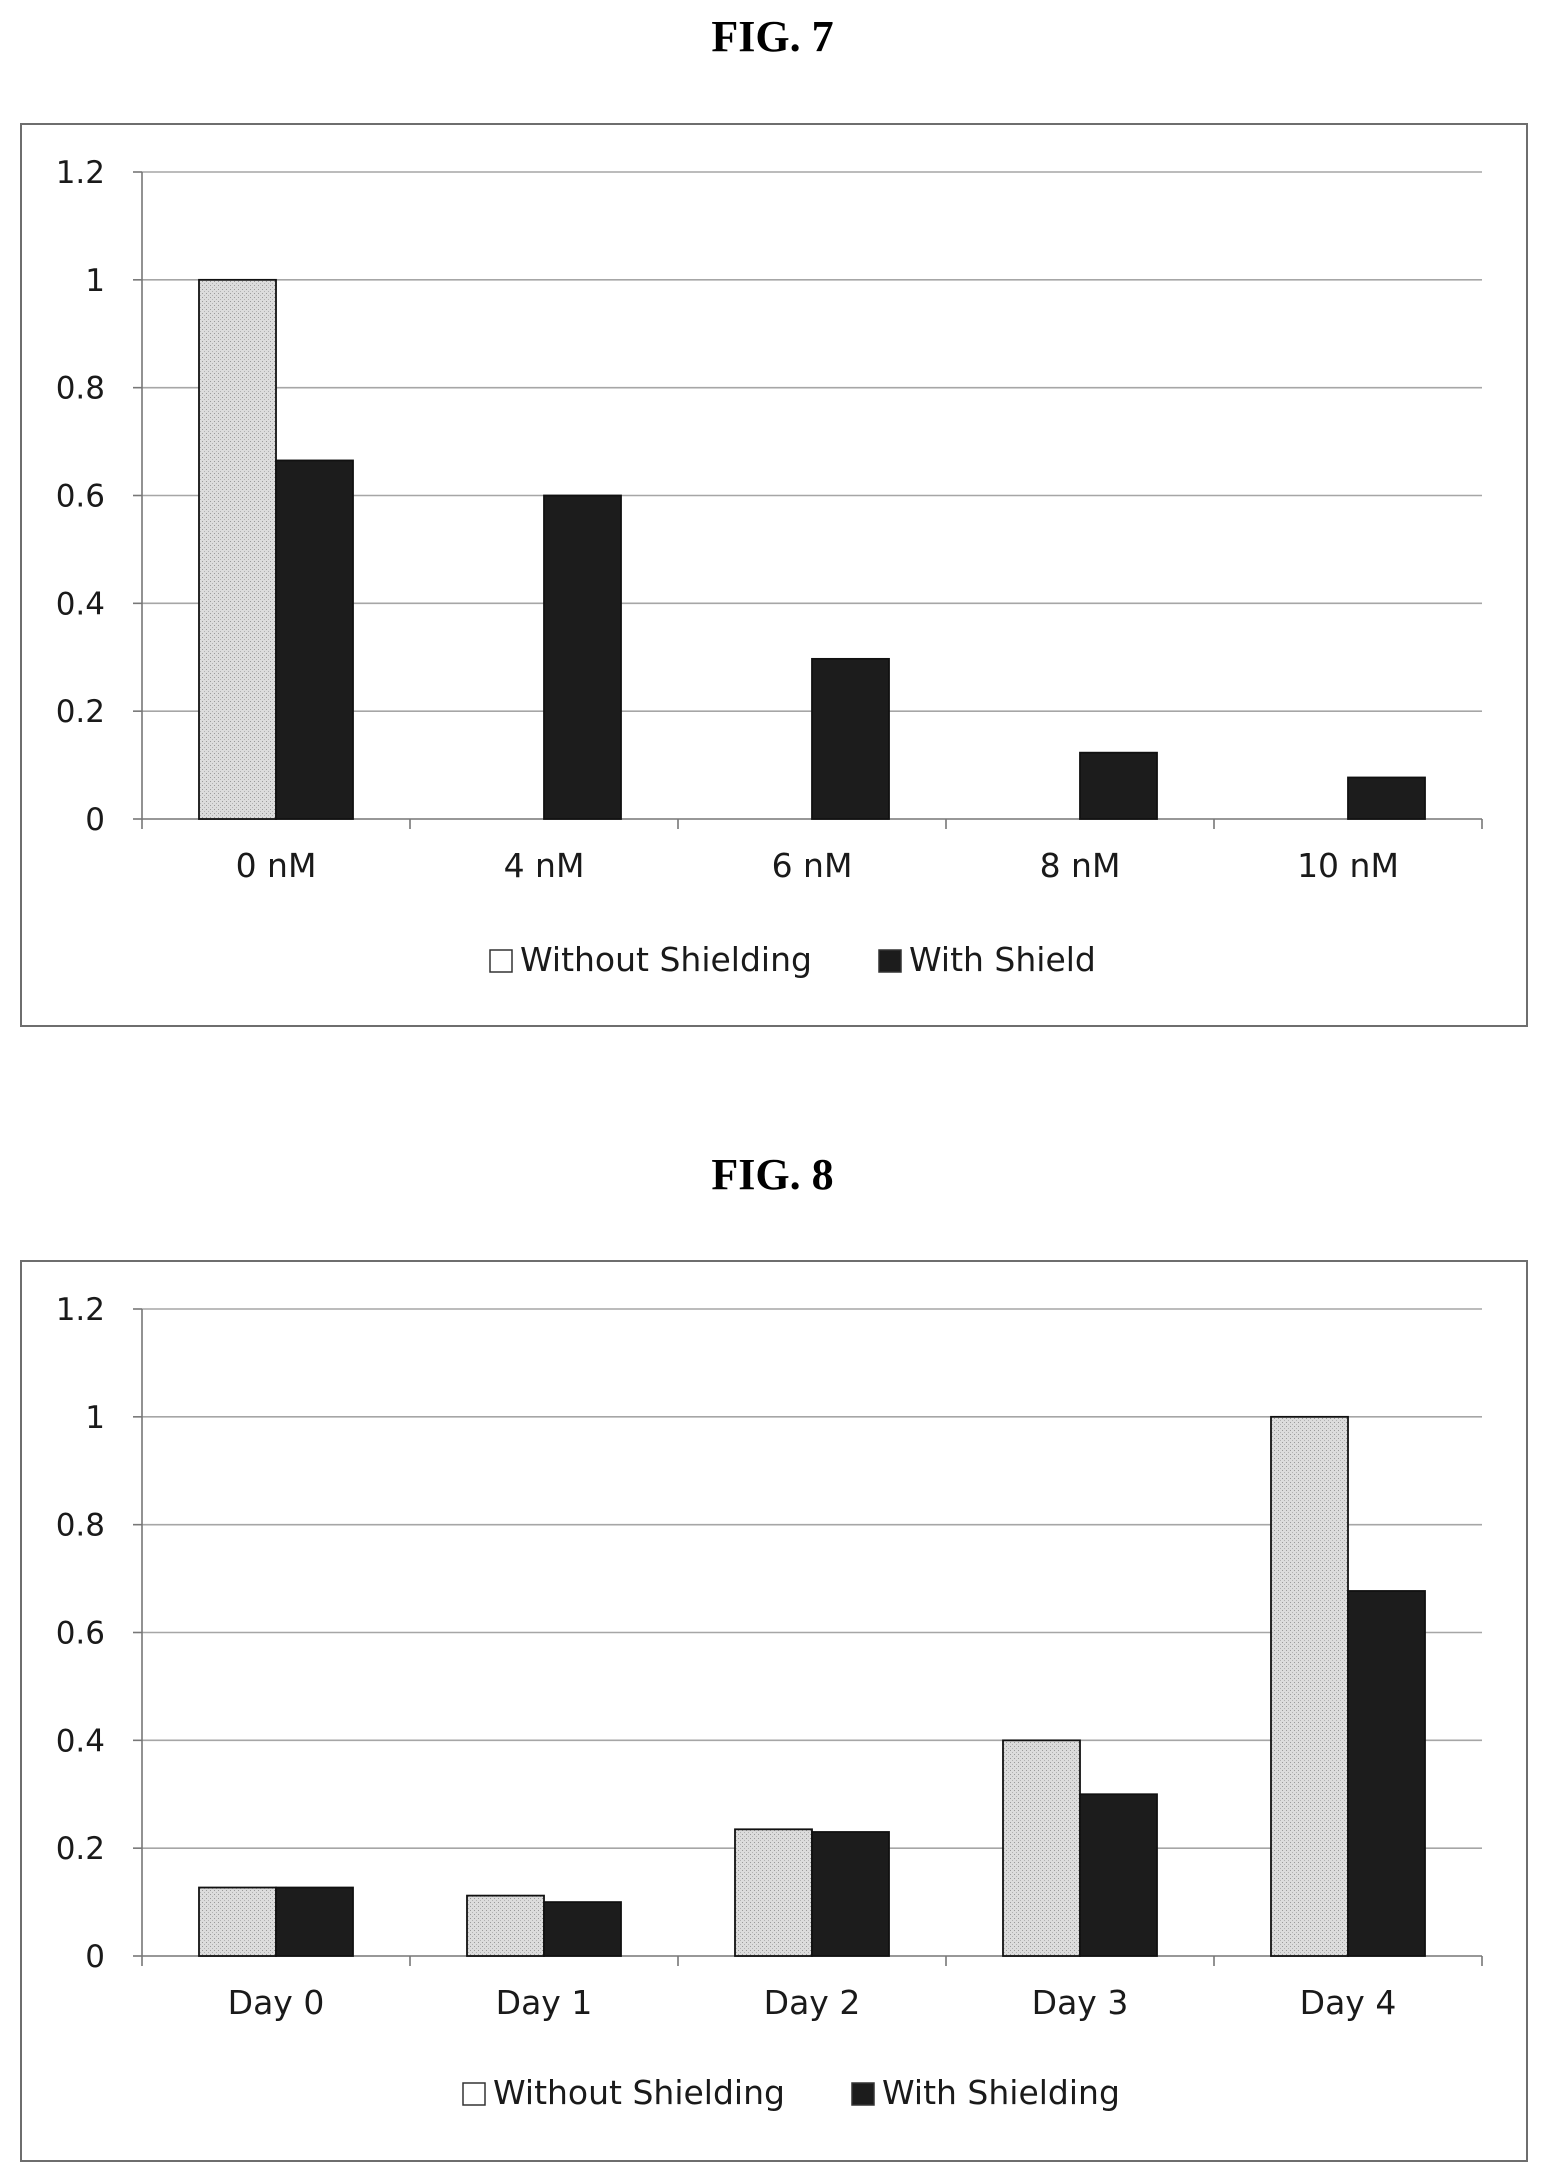 This screenshot has width=1545, height=2181. I want to click on x-tick-label: 0 nM, so click(276, 865).